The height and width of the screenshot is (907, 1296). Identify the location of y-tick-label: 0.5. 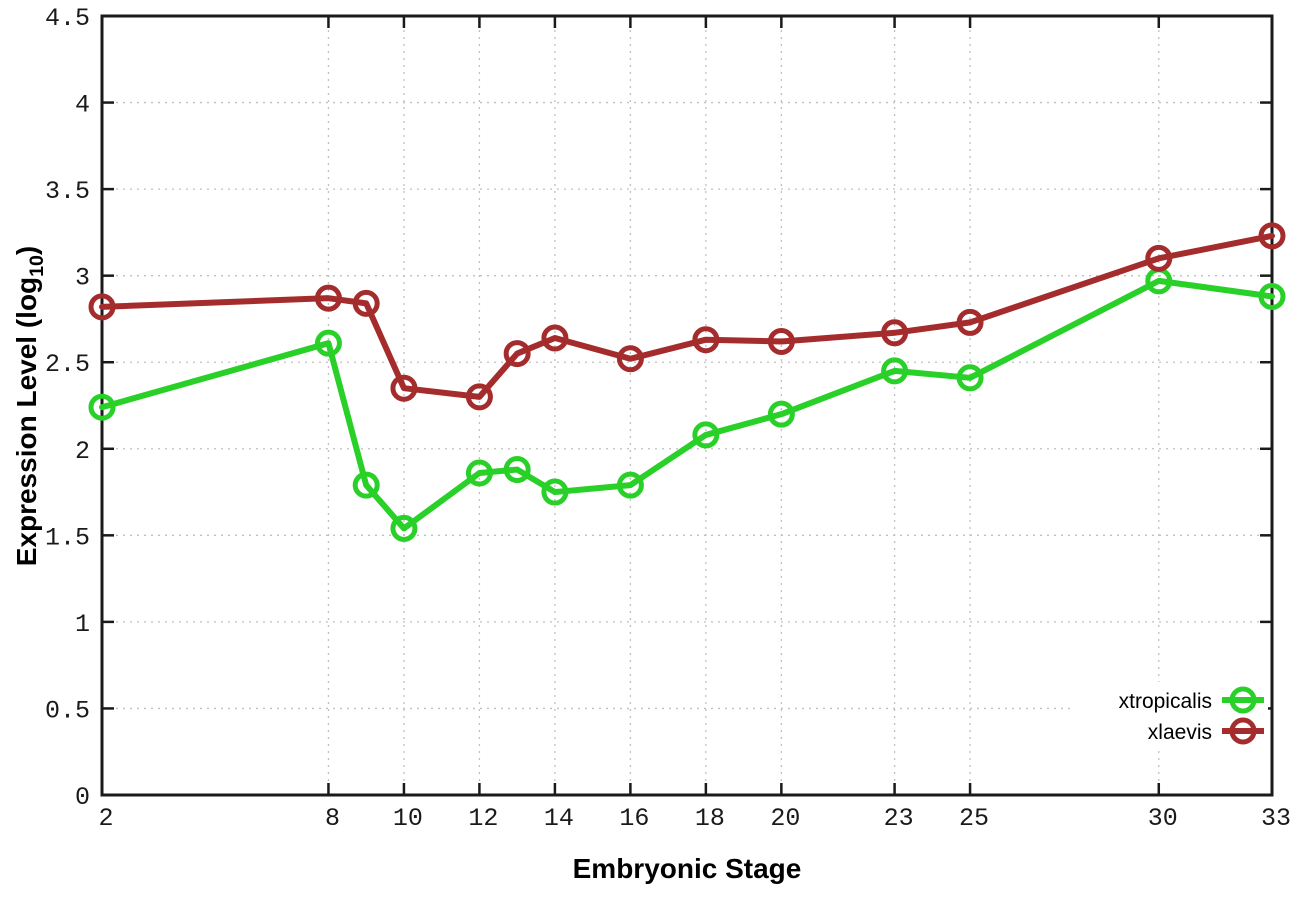
(67, 710).